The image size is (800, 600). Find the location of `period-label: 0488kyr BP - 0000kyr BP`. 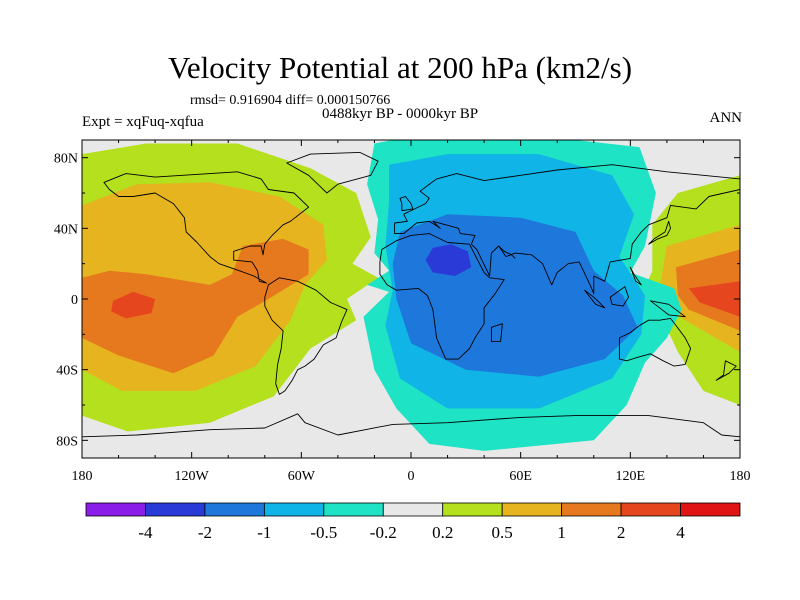

period-label: 0488kyr BP - 0000kyr BP is located at coordinates (400, 114).